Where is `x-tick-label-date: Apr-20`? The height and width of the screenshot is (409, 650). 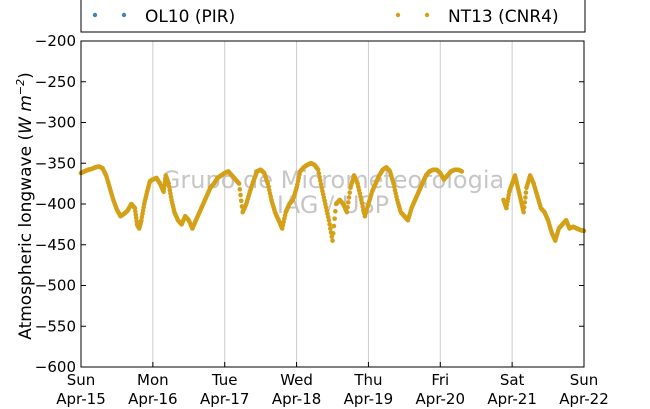
x-tick-label-date: Apr-20 is located at coordinates (441, 399).